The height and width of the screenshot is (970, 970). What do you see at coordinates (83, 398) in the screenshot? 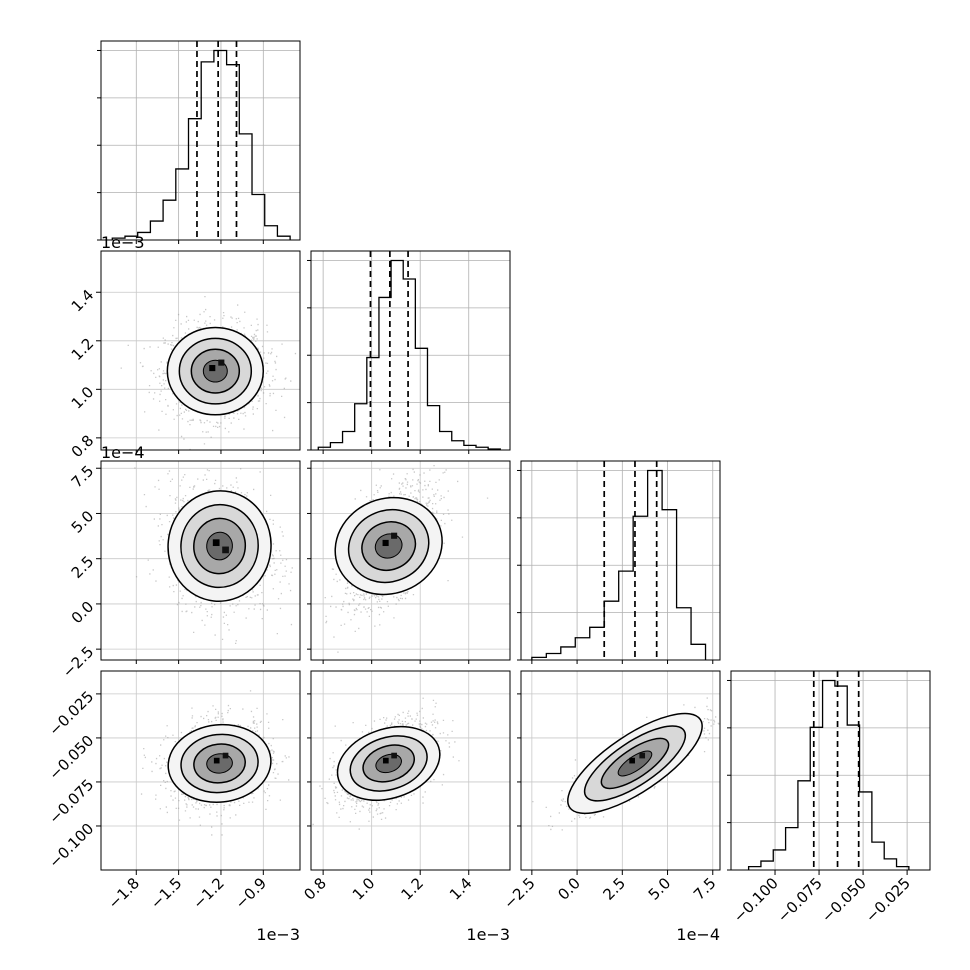
I see `y-tick-label: 1.0` at bounding box center [83, 398].